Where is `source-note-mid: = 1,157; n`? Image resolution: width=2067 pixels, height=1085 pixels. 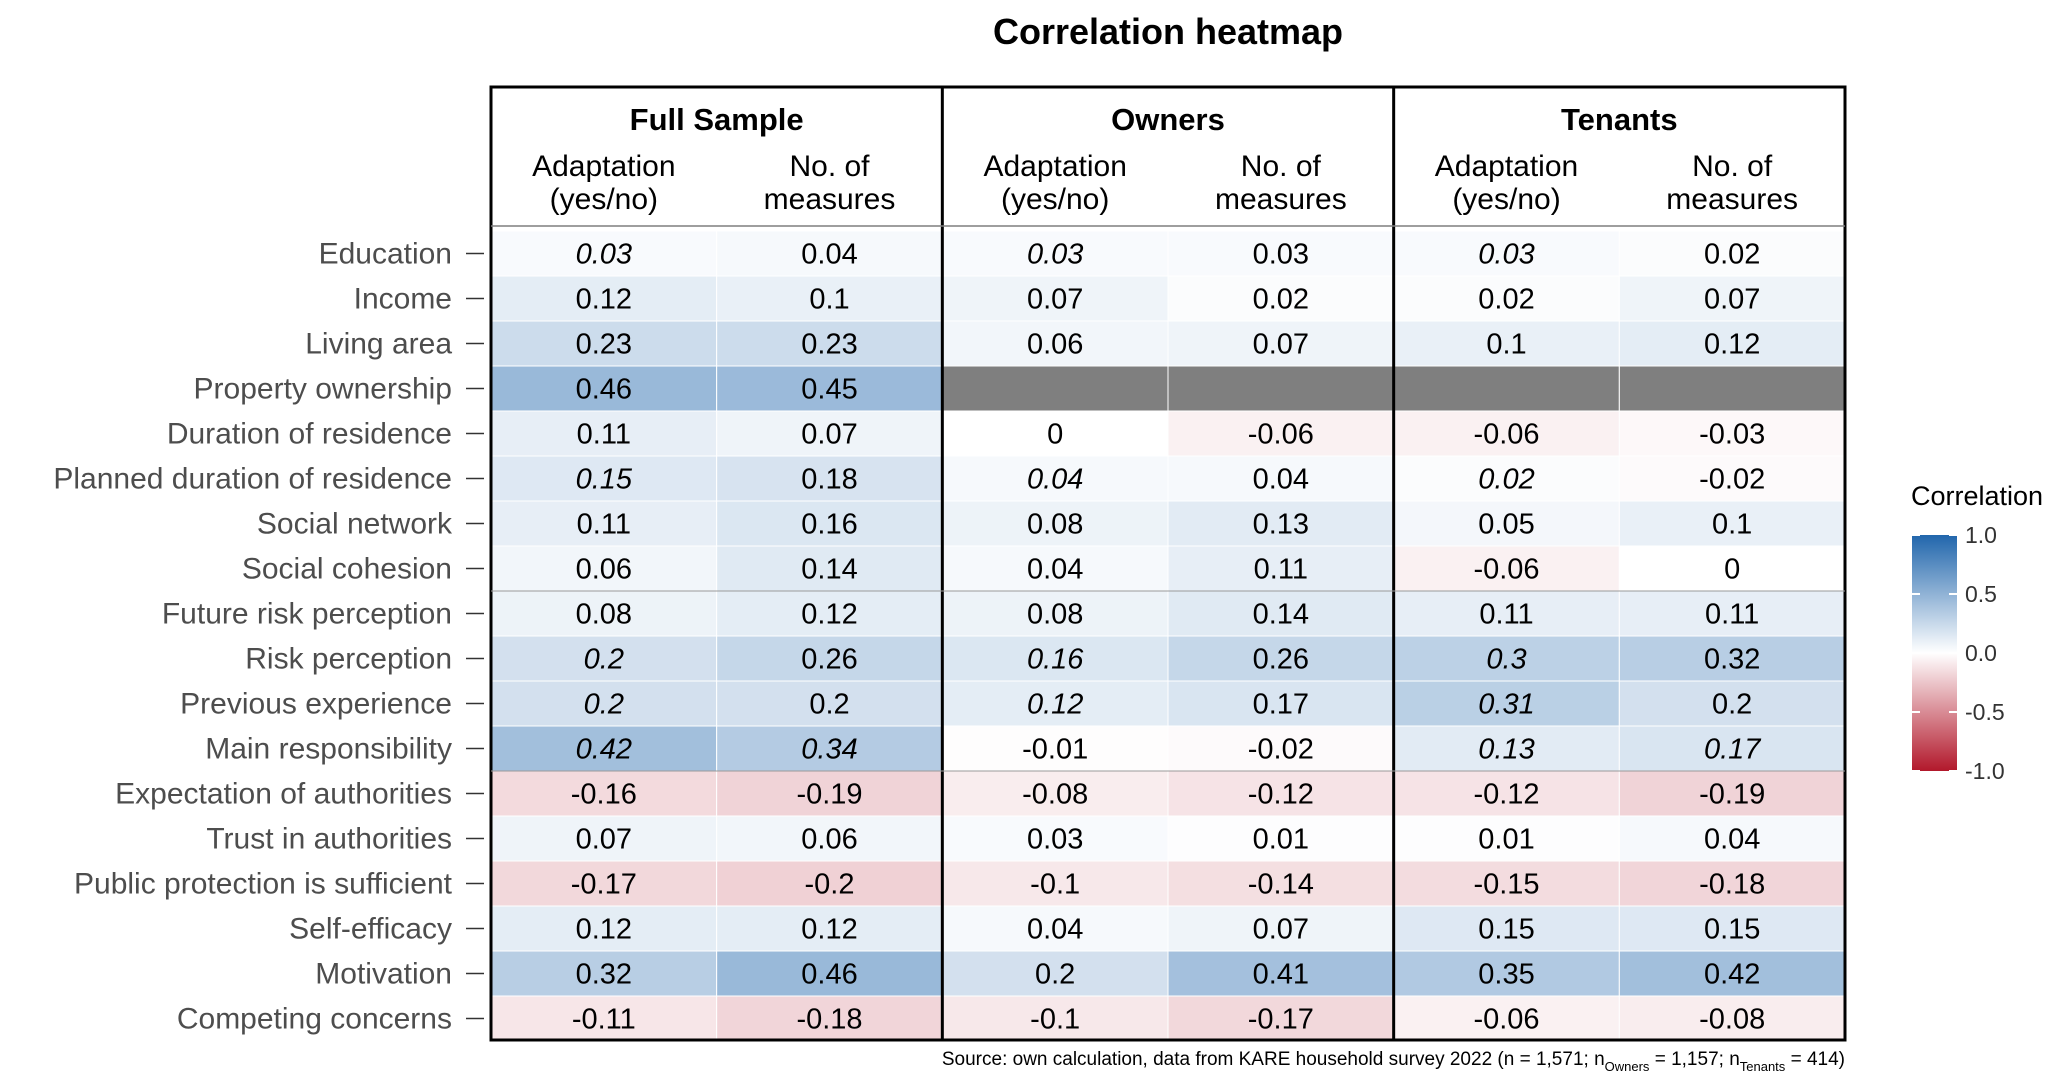 source-note-mid: = 1,157; n is located at coordinates (1694, 1059).